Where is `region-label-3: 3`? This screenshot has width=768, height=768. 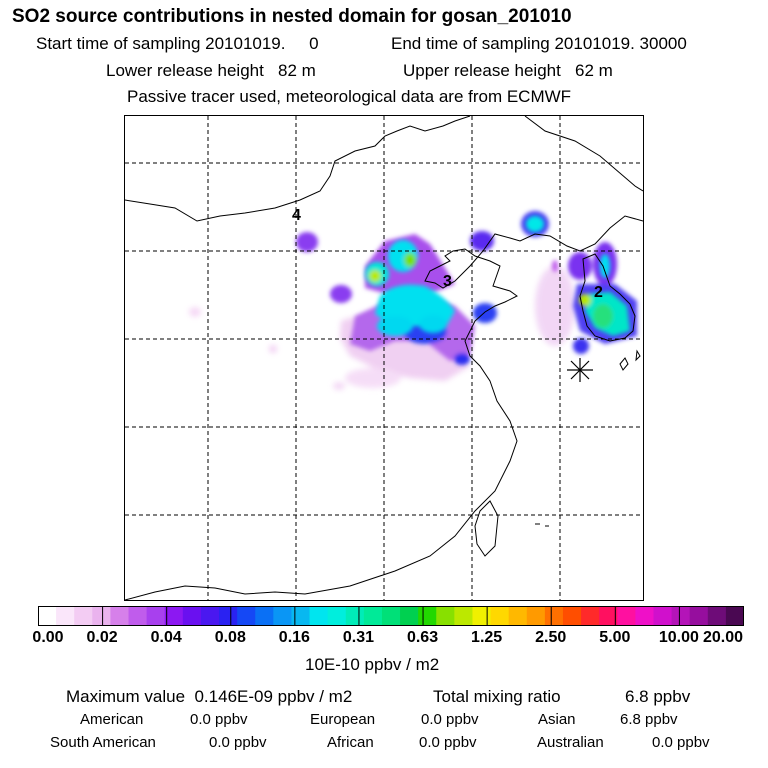
region-label-3: 3 is located at coordinates (447, 281).